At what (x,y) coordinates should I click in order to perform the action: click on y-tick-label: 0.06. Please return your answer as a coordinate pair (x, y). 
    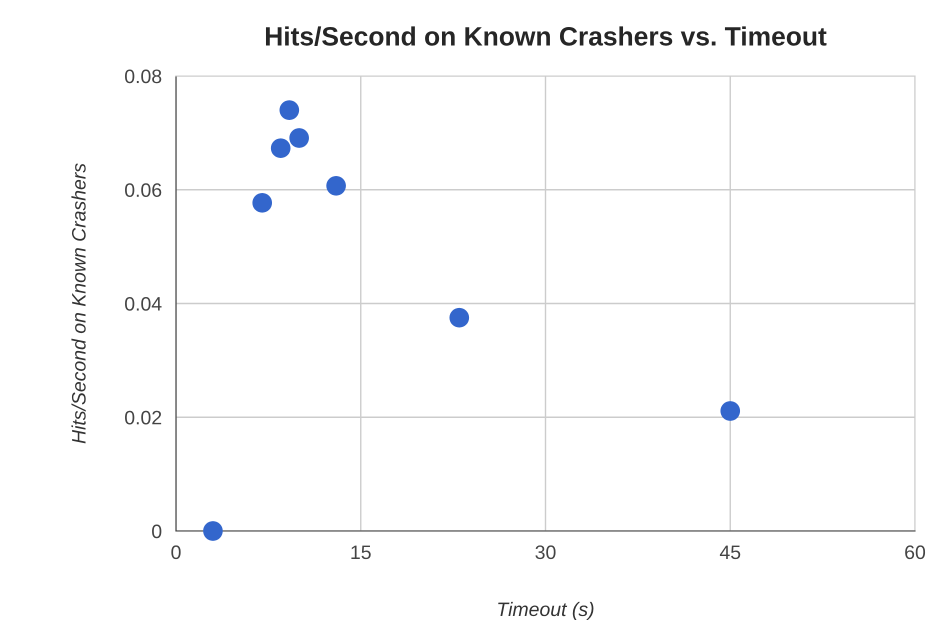
    Looking at the image, I should click on (143, 190).